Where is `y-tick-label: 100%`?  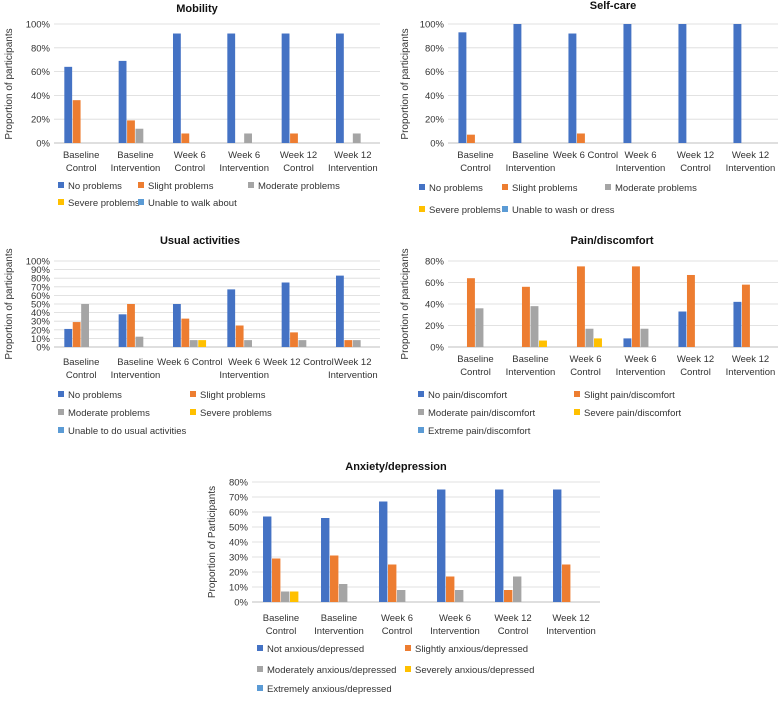 y-tick-label: 100% is located at coordinates (38, 25).